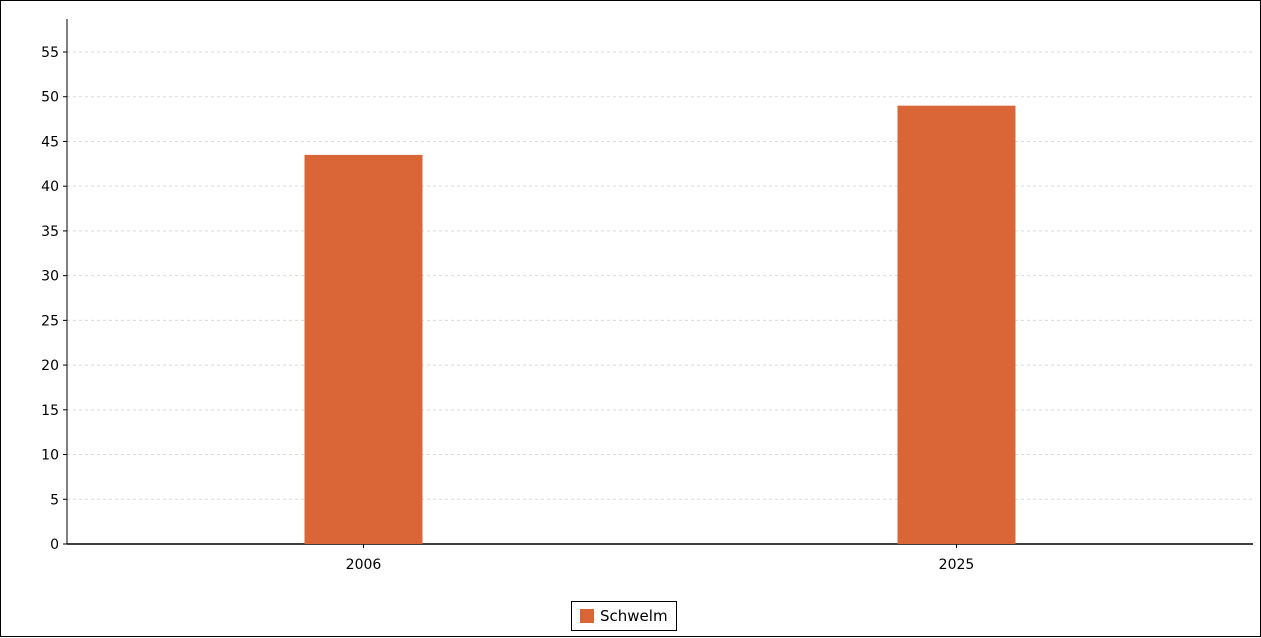 The height and width of the screenshot is (638, 1261). Describe the element at coordinates (363, 349) in the screenshot. I see `bar-2006` at that location.